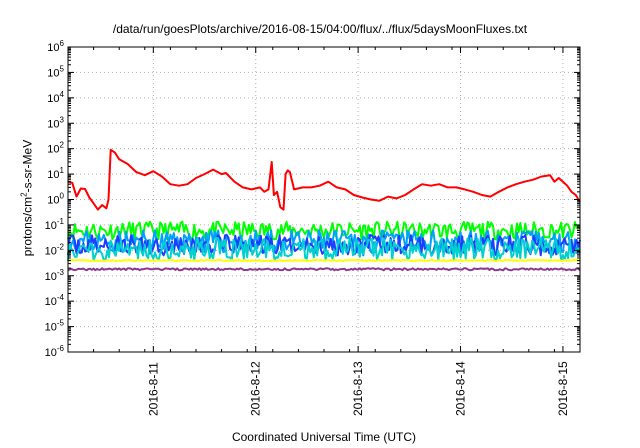  I want to click on y-tick-label: 10⁻⁶, so click(55, 351).